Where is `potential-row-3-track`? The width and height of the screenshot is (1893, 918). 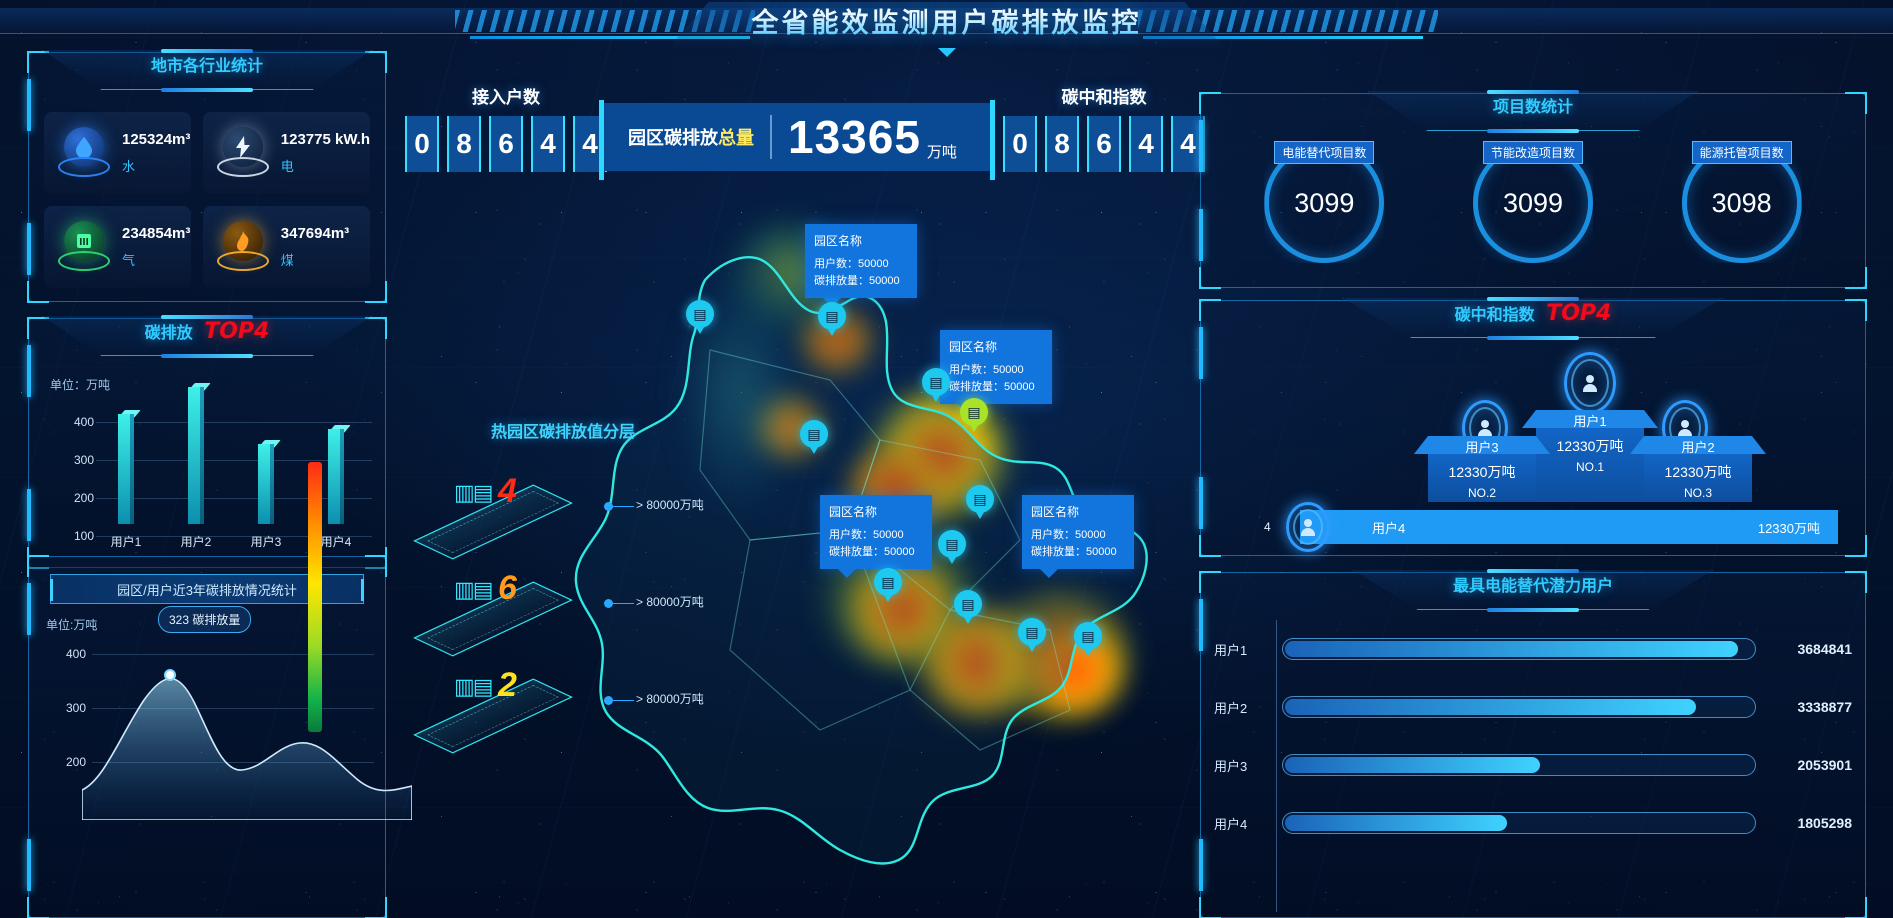 potential-row-3-track is located at coordinates (1519, 765).